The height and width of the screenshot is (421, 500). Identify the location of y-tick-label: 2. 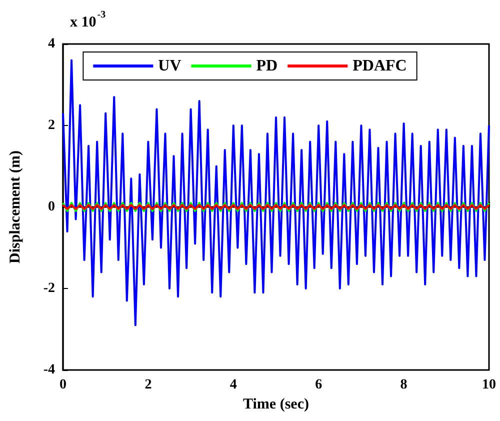
(51, 125).